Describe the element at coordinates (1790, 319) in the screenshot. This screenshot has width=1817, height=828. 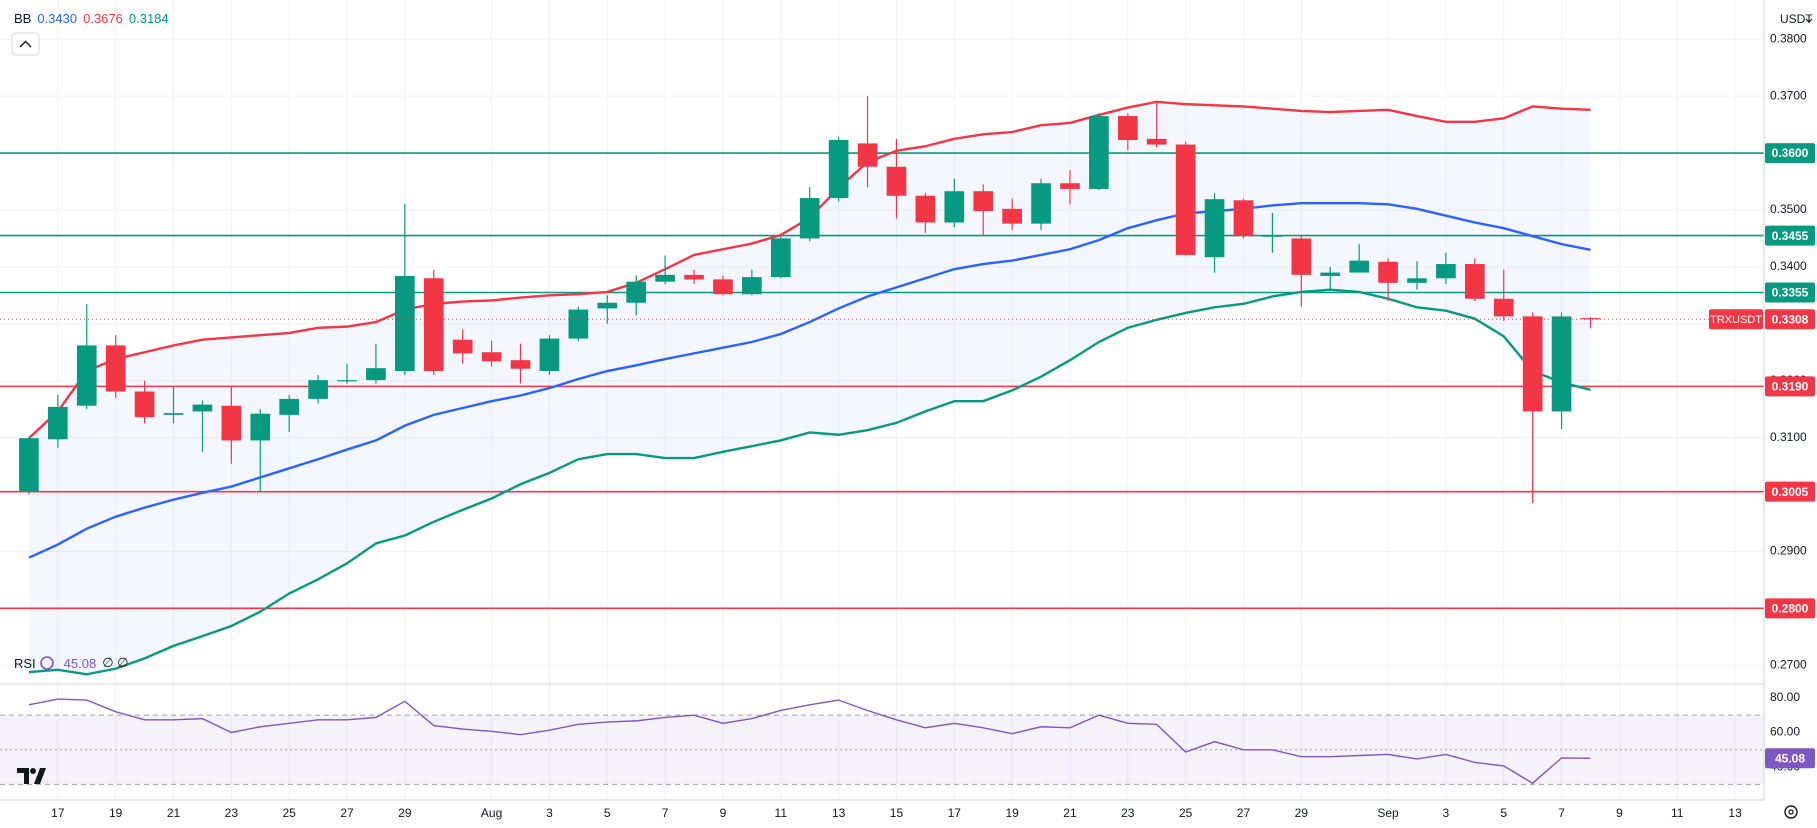
I see `price-label: 0.3308` at that location.